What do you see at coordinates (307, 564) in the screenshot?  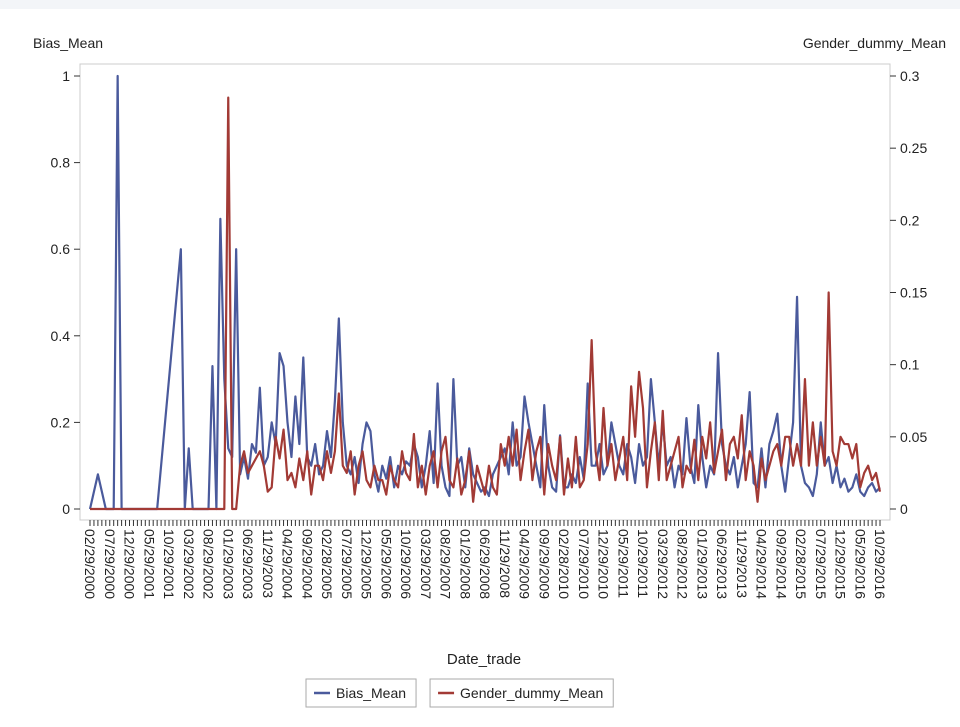 I see `x-tick-label: 09/29/2004` at bounding box center [307, 564].